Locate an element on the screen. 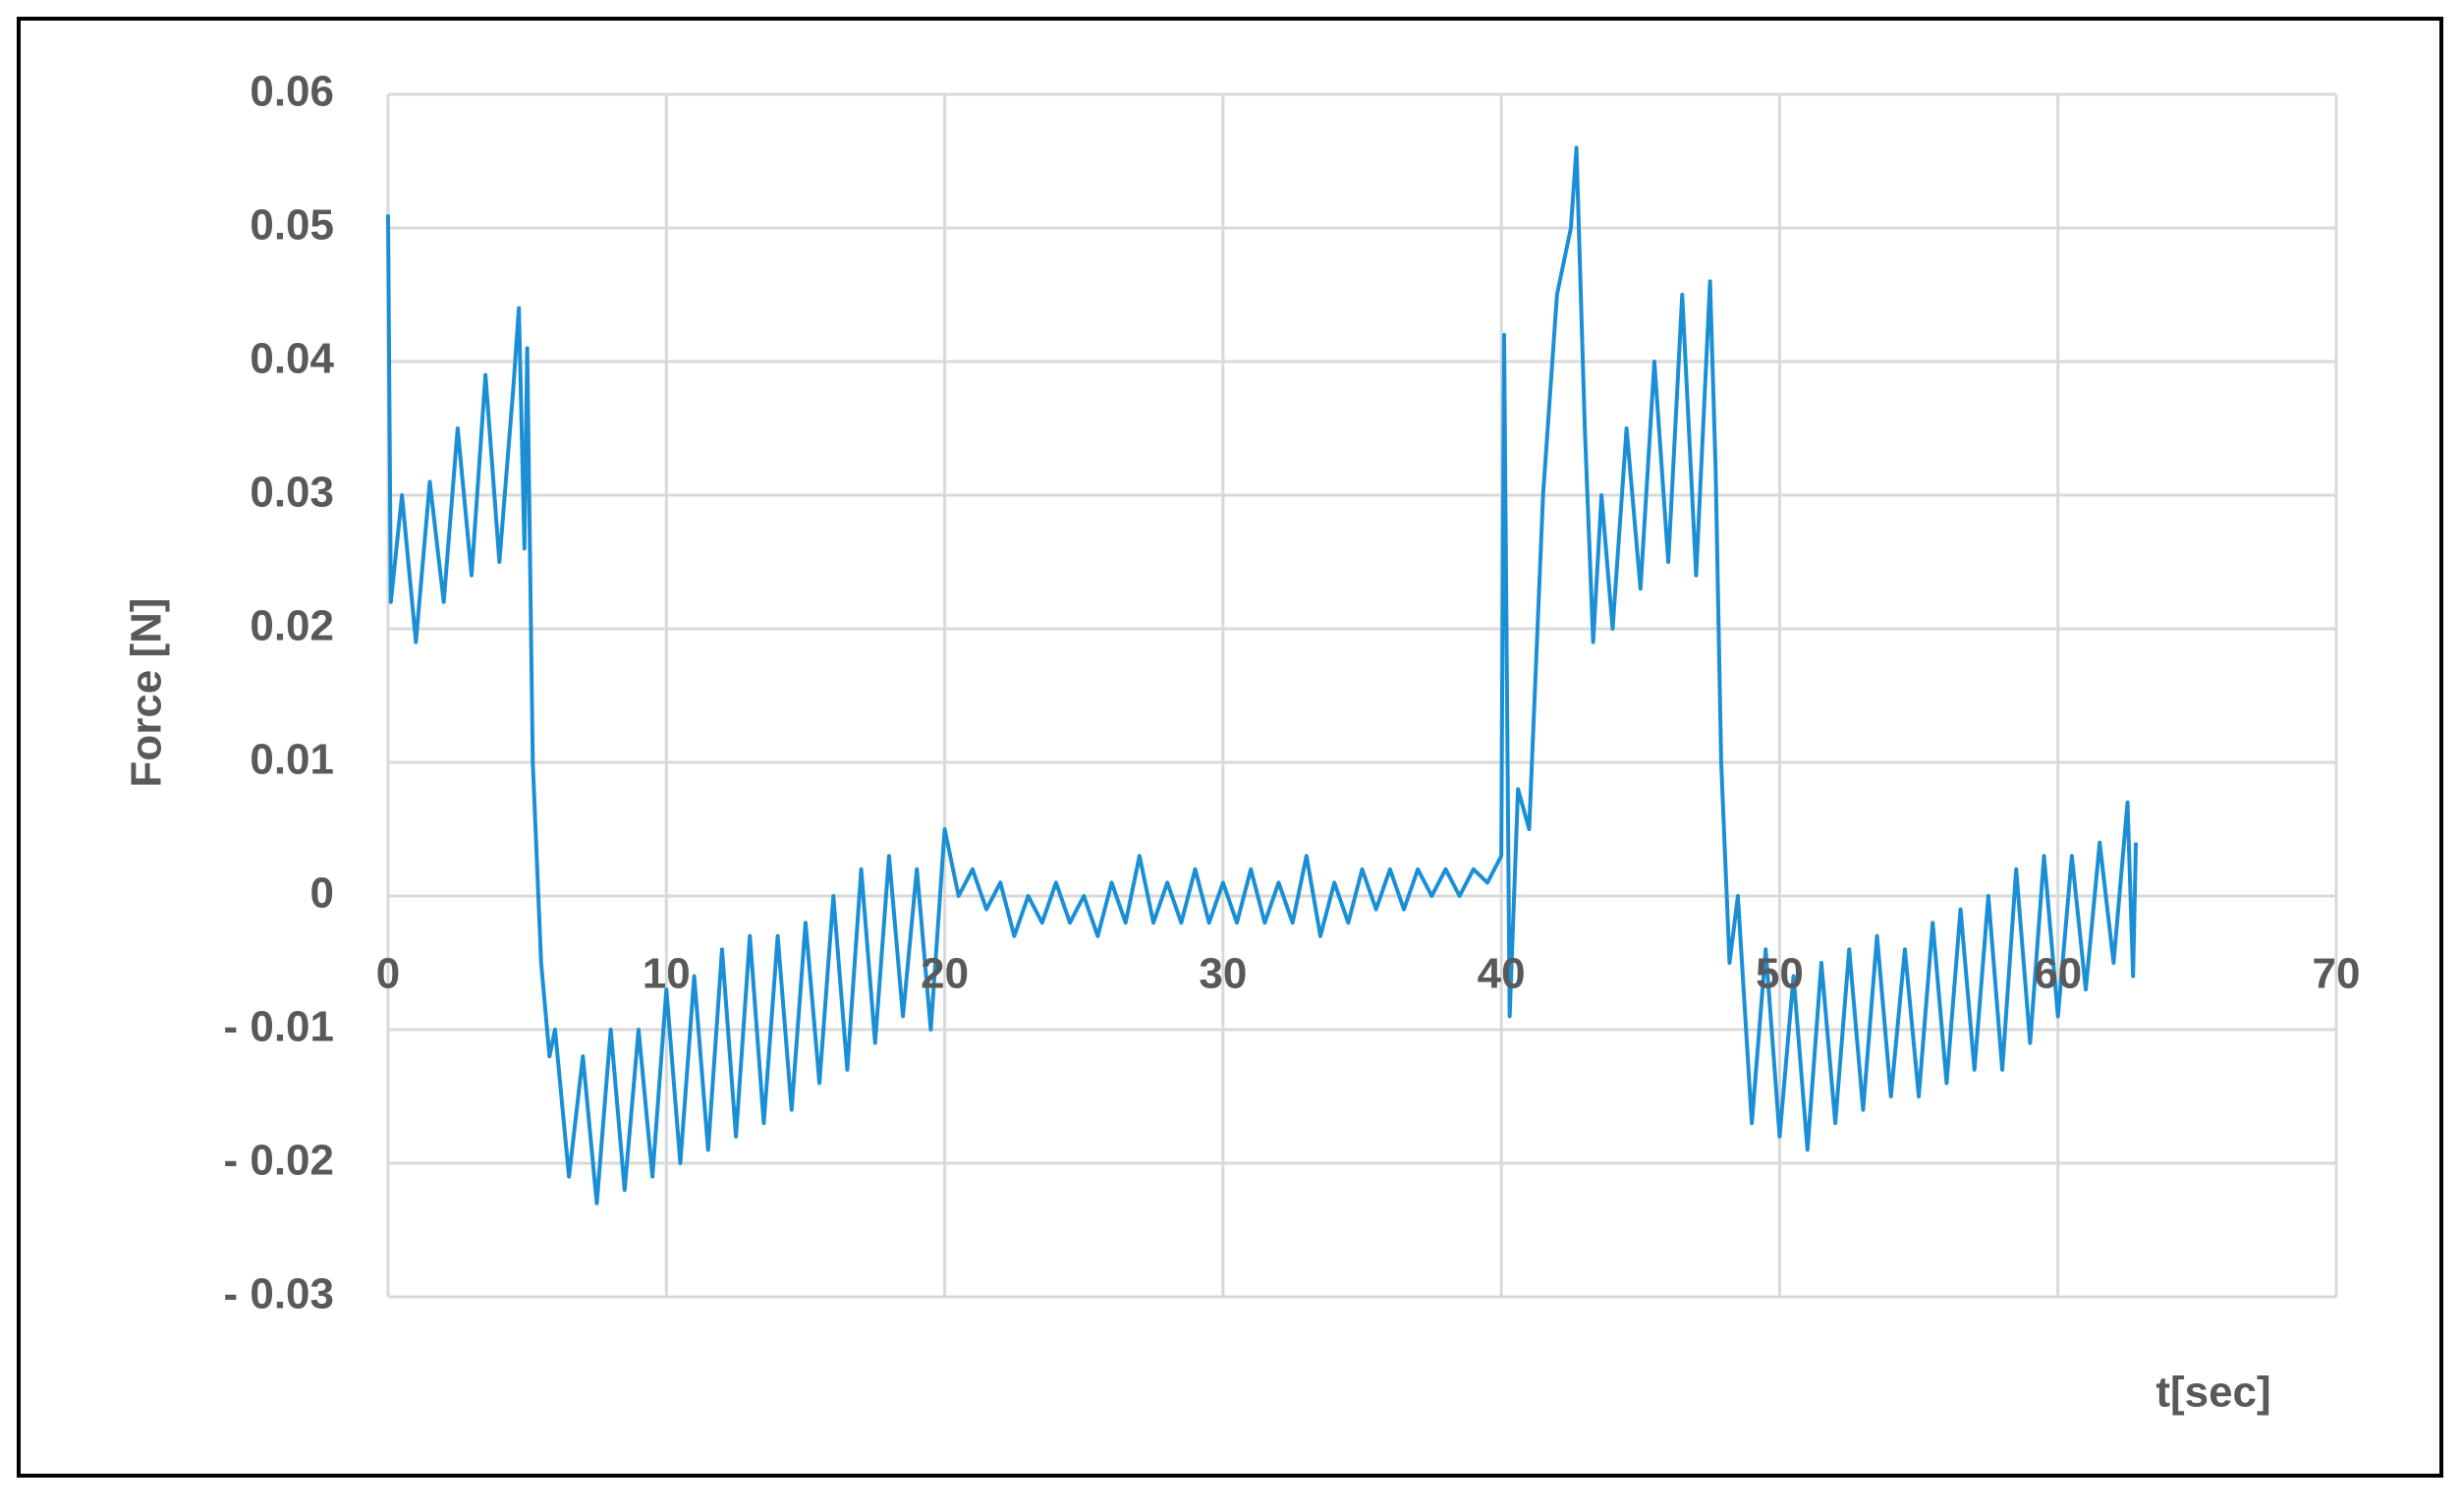  y-axis-title: Force [N] is located at coordinates (147, 692).